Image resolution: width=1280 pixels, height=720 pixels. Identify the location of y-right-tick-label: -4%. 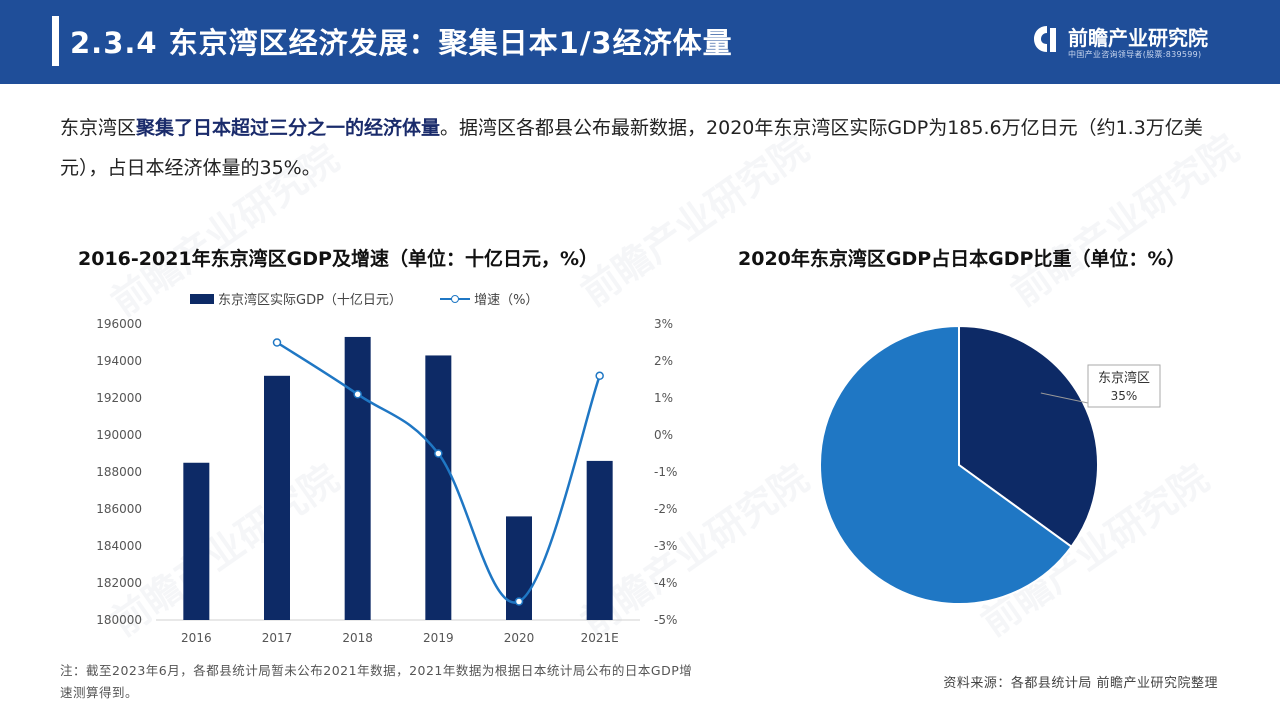
(665, 583).